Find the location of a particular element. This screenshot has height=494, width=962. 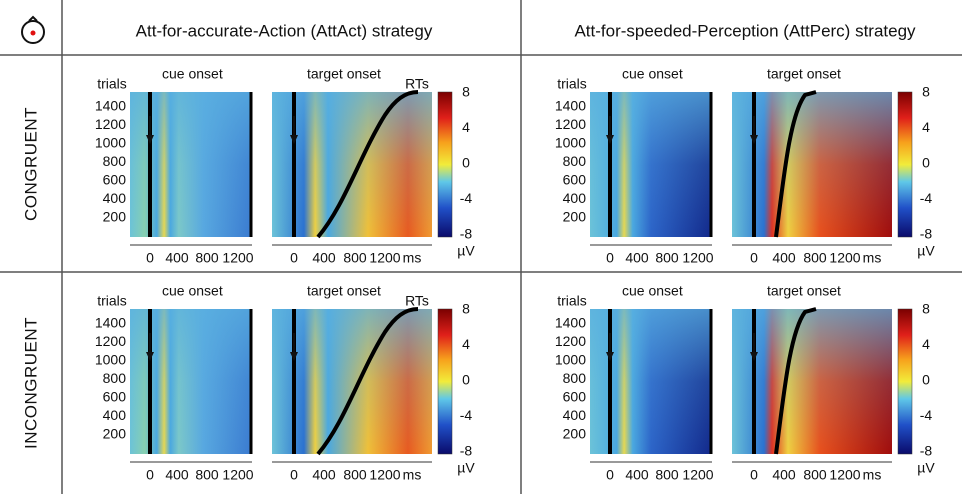

head-icon is located at coordinates (33, 29).